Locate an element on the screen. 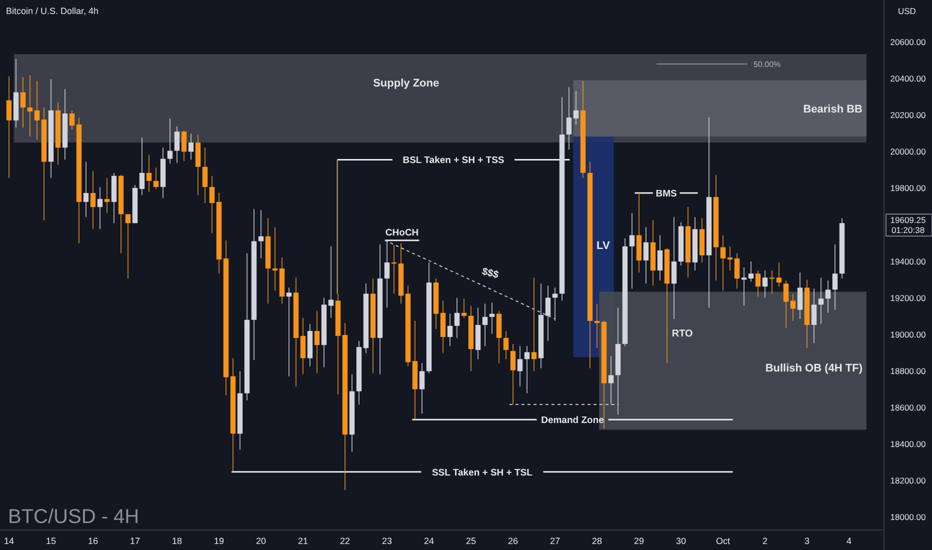  x-tick-label: 15 is located at coordinates (51, 541).